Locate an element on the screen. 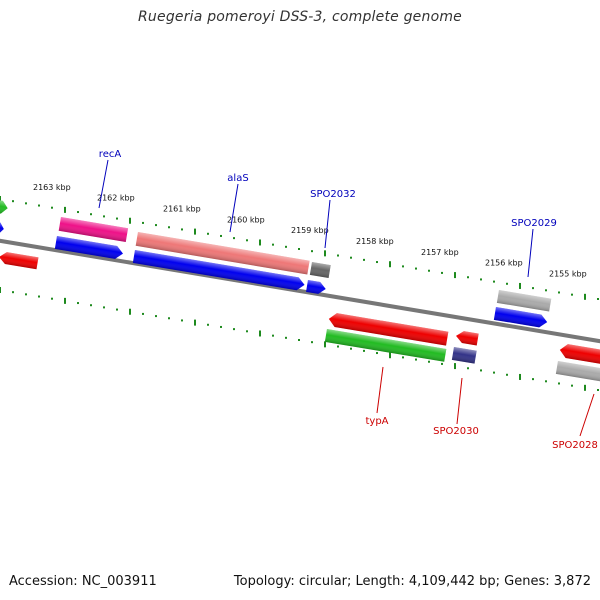  scale-label: 2158 kbp is located at coordinates (375, 241).